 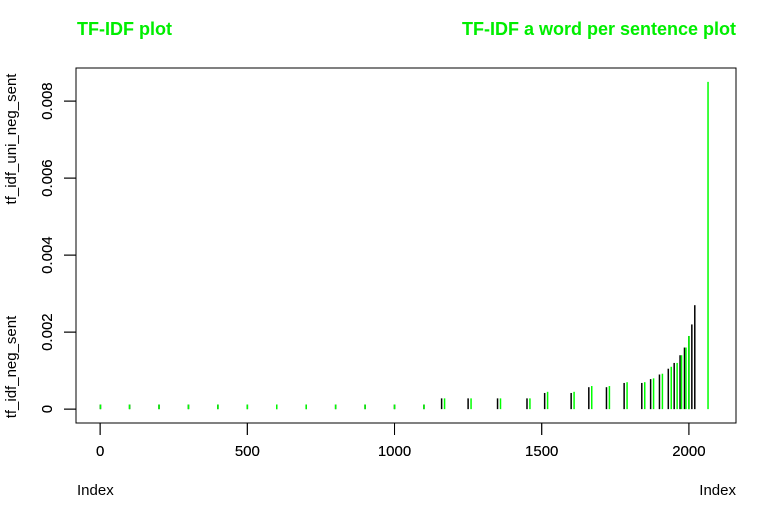 What do you see at coordinates (124, 29) in the screenshot?
I see `chart-title: TF-IDF plot` at bounding box center [124, 29].